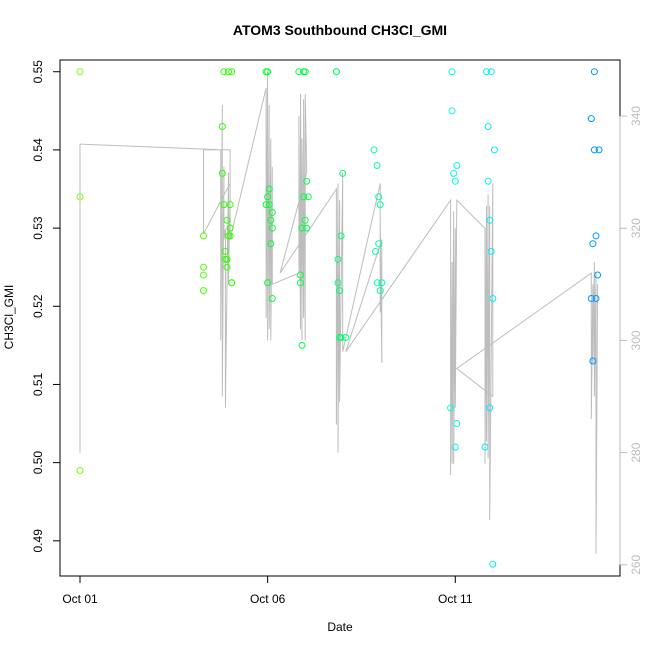  What do you see at coordinates (636, 564) in the screenshot?
I see `y2-tick-label: 260` at bounding box center [636, 564].